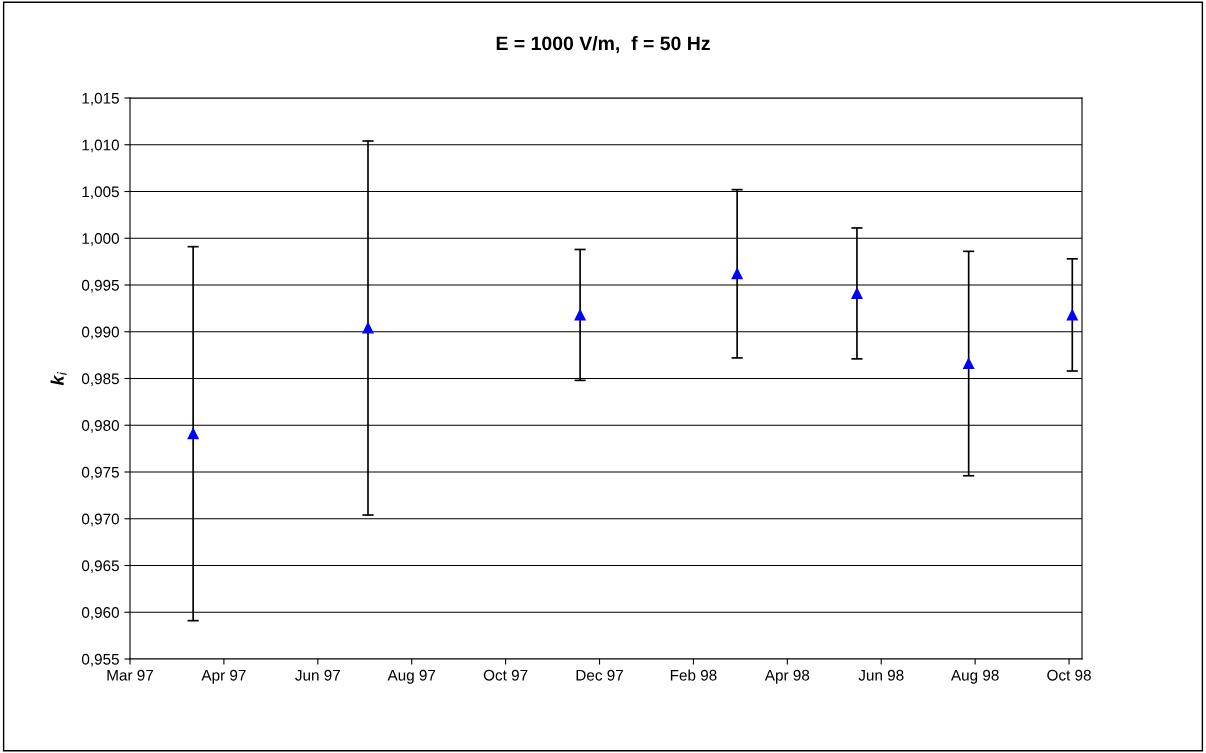 The image size is (1206, 753). What do you see at coordinates (693, 675) in the screenshot?
I see `x-tick-label: Feb 98` at bounding box center [693, 675].